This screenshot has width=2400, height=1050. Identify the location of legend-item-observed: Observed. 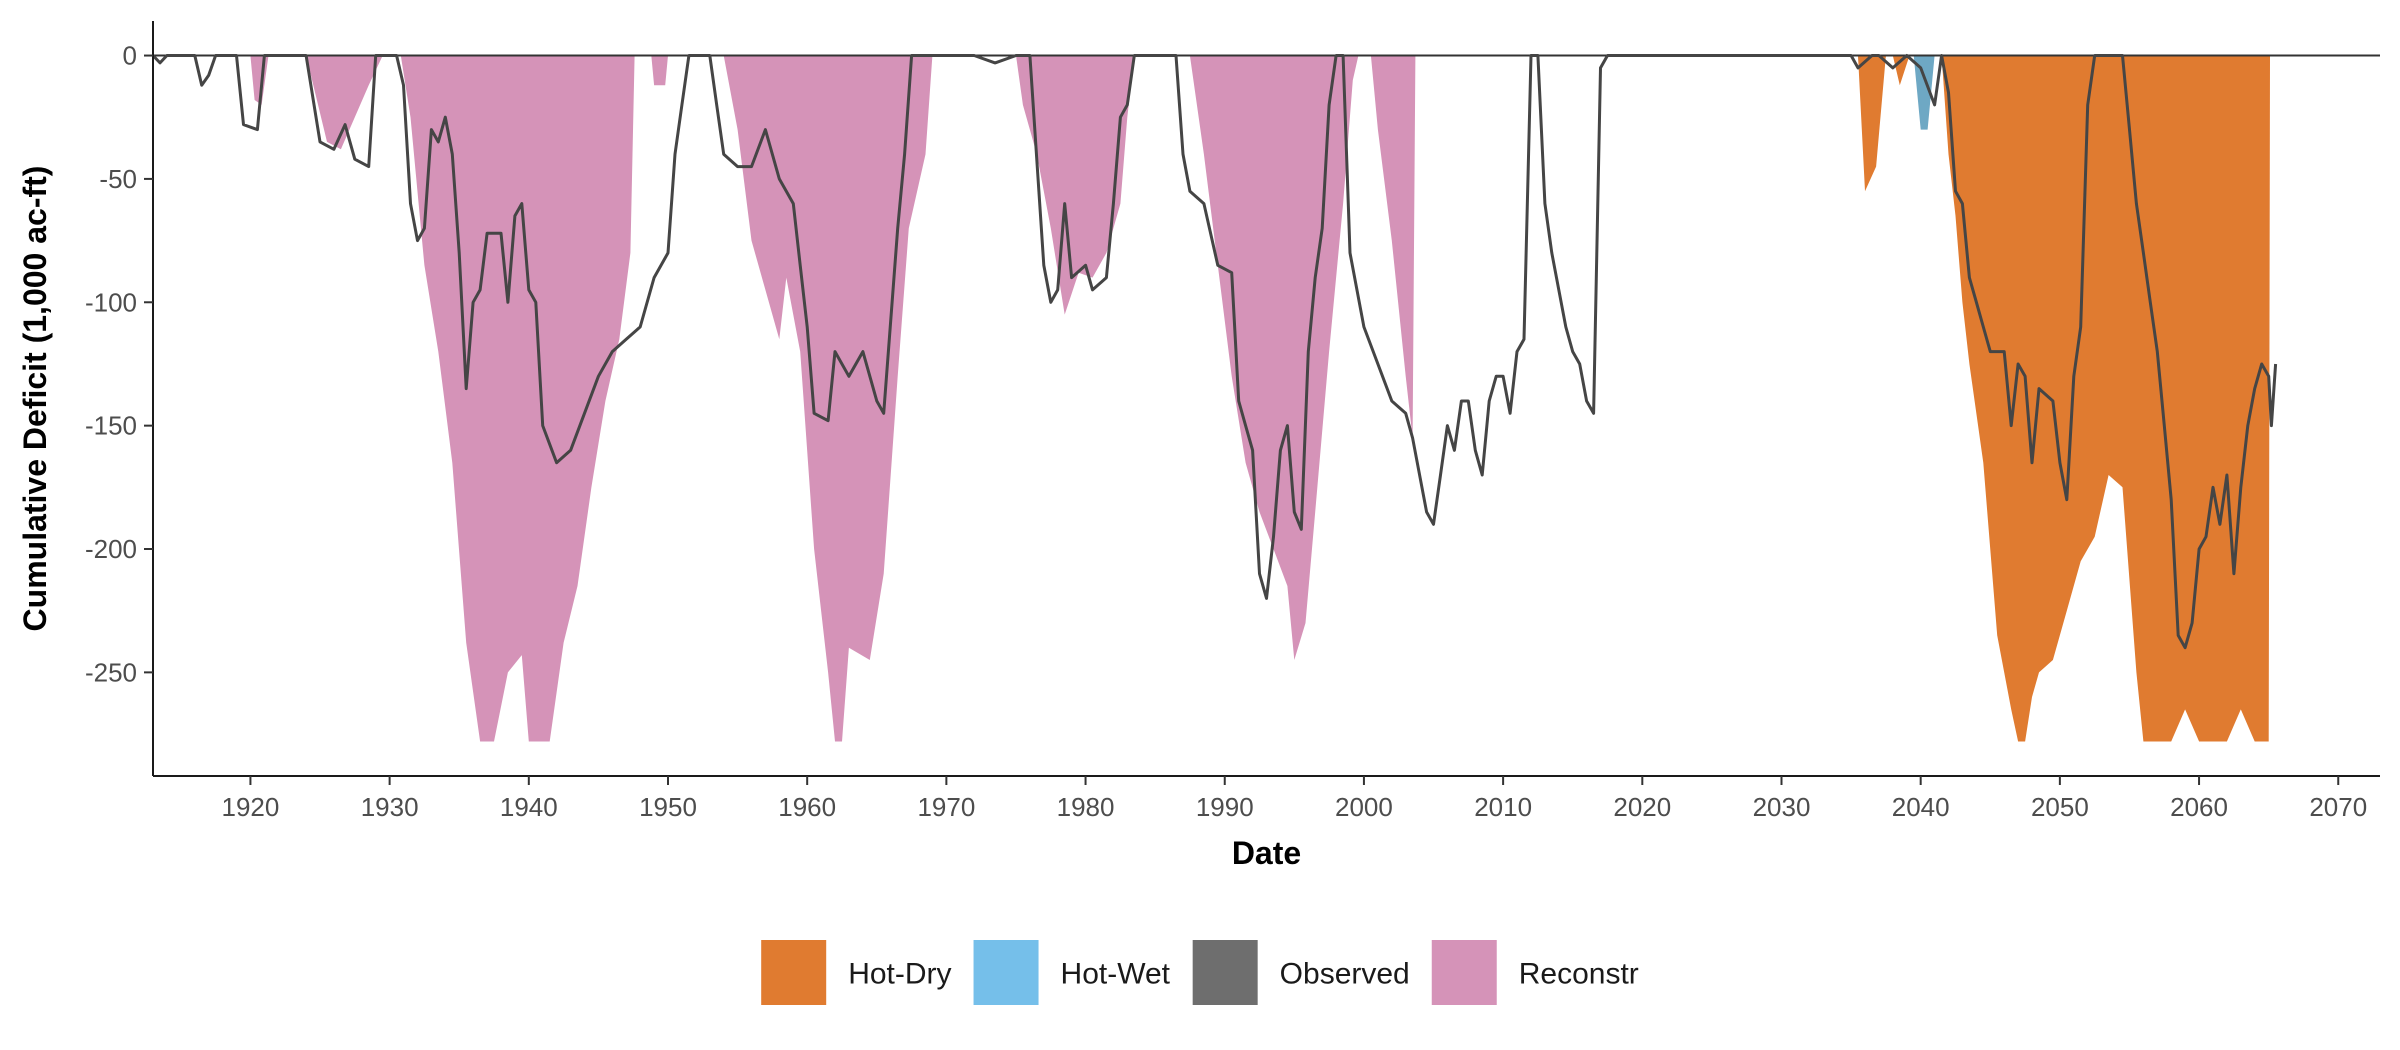
(1301, 972).